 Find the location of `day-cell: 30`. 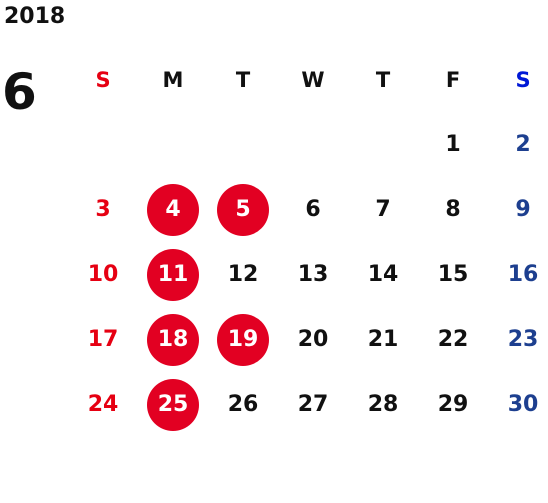

day-cell: 30 is located at coordinates (518, 404).